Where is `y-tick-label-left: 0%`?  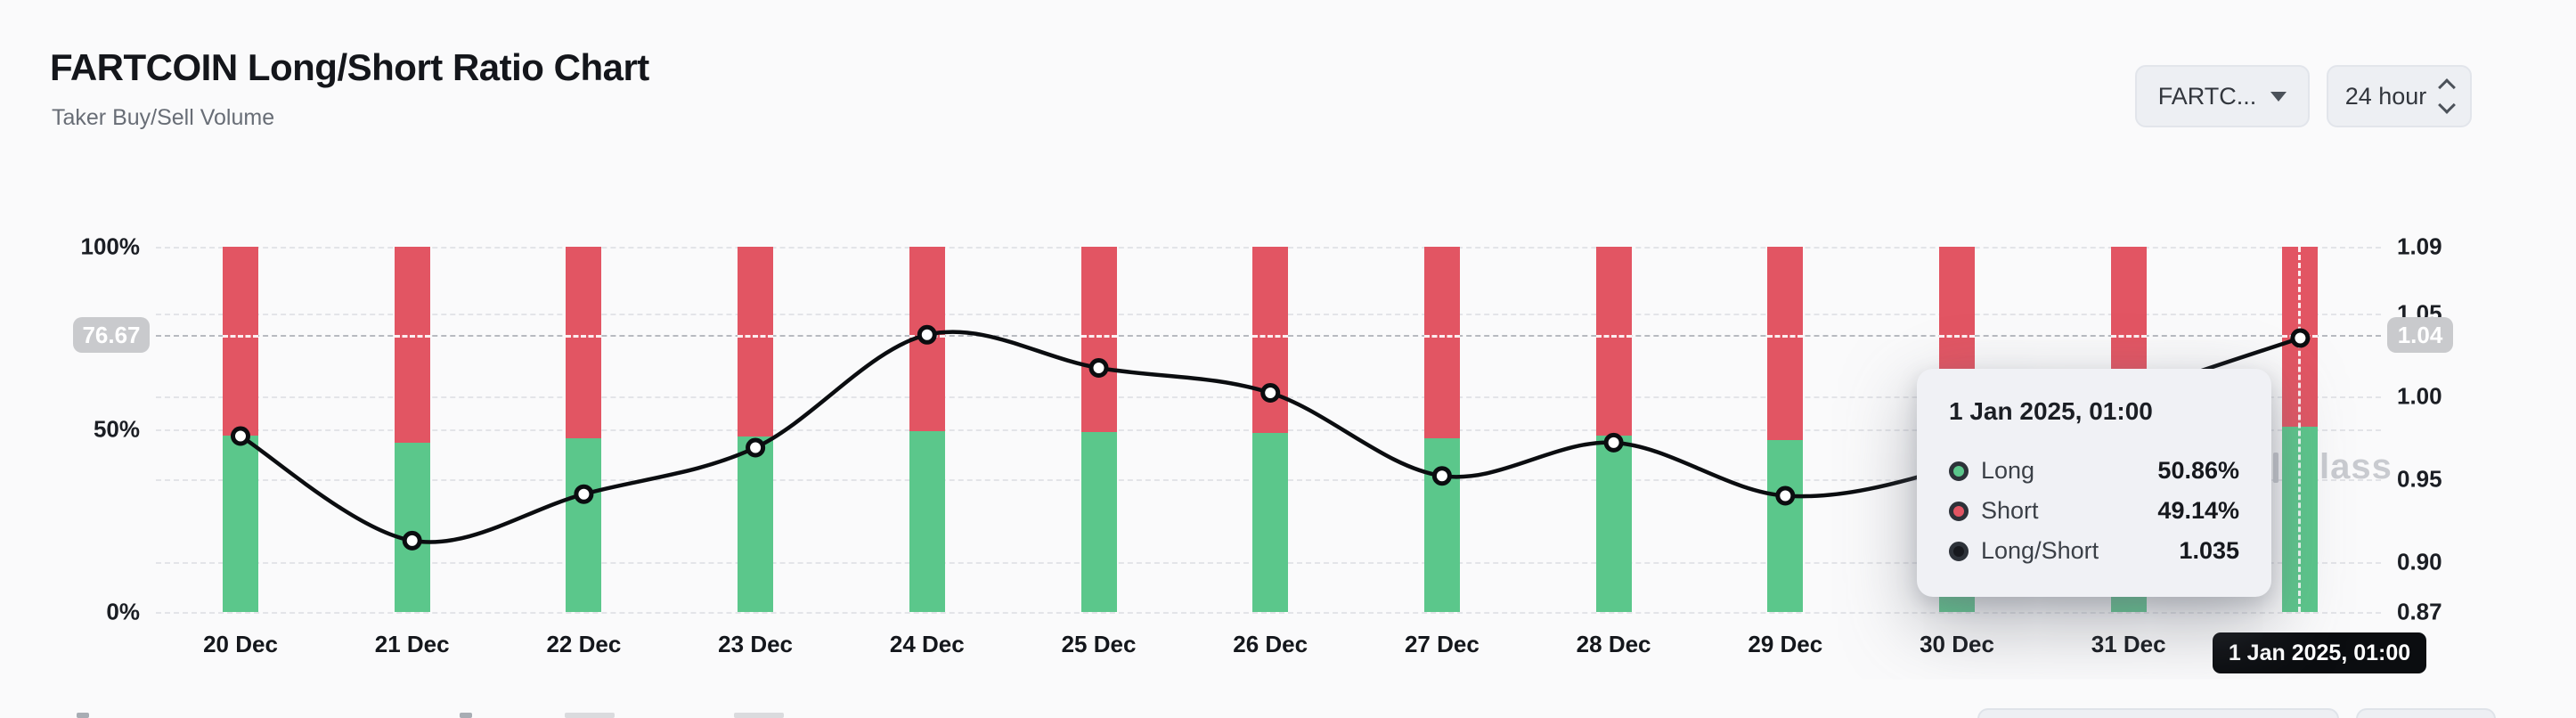
y-tick-label-left: 0% is located at coordinates (123, 611).